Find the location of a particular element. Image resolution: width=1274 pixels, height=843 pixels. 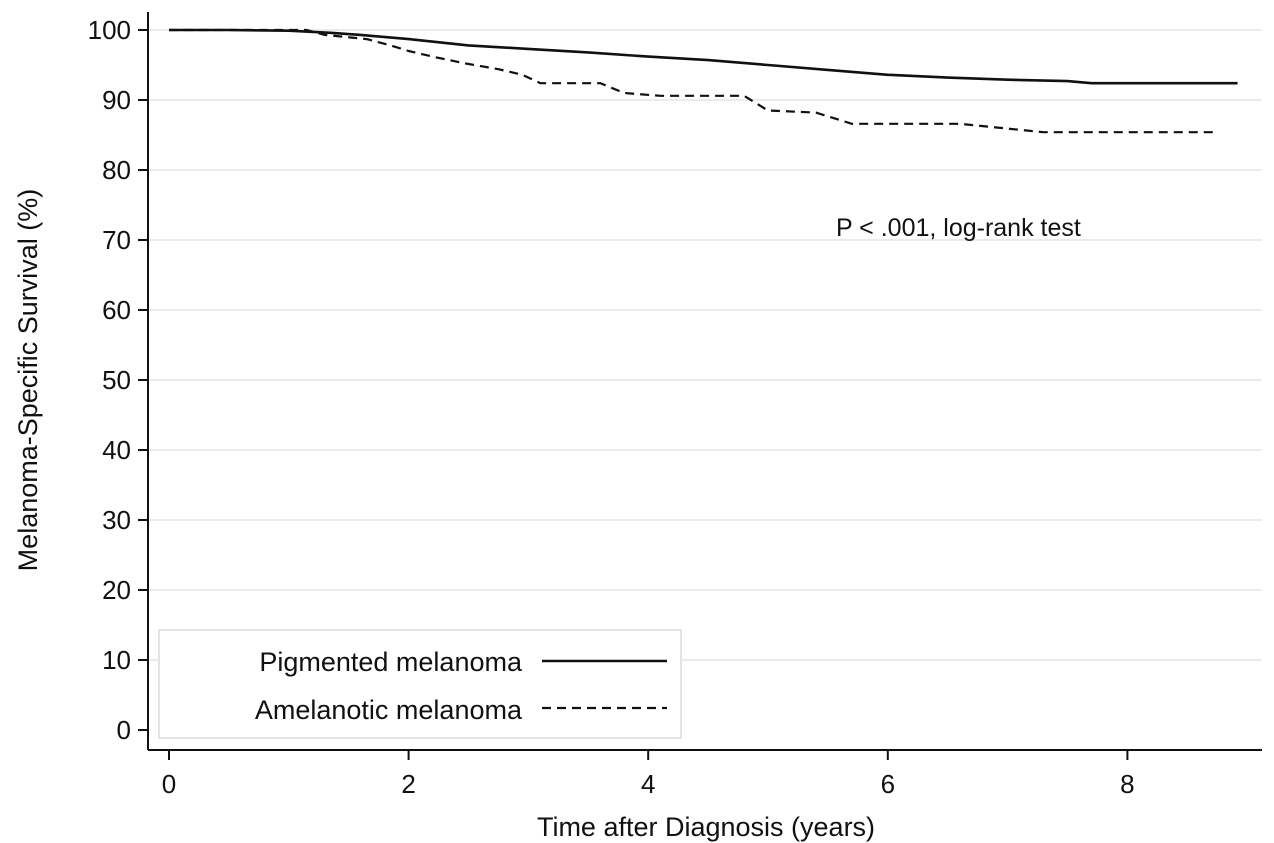

y-tick-label-60: 60 is located at coordinates (116, 310).